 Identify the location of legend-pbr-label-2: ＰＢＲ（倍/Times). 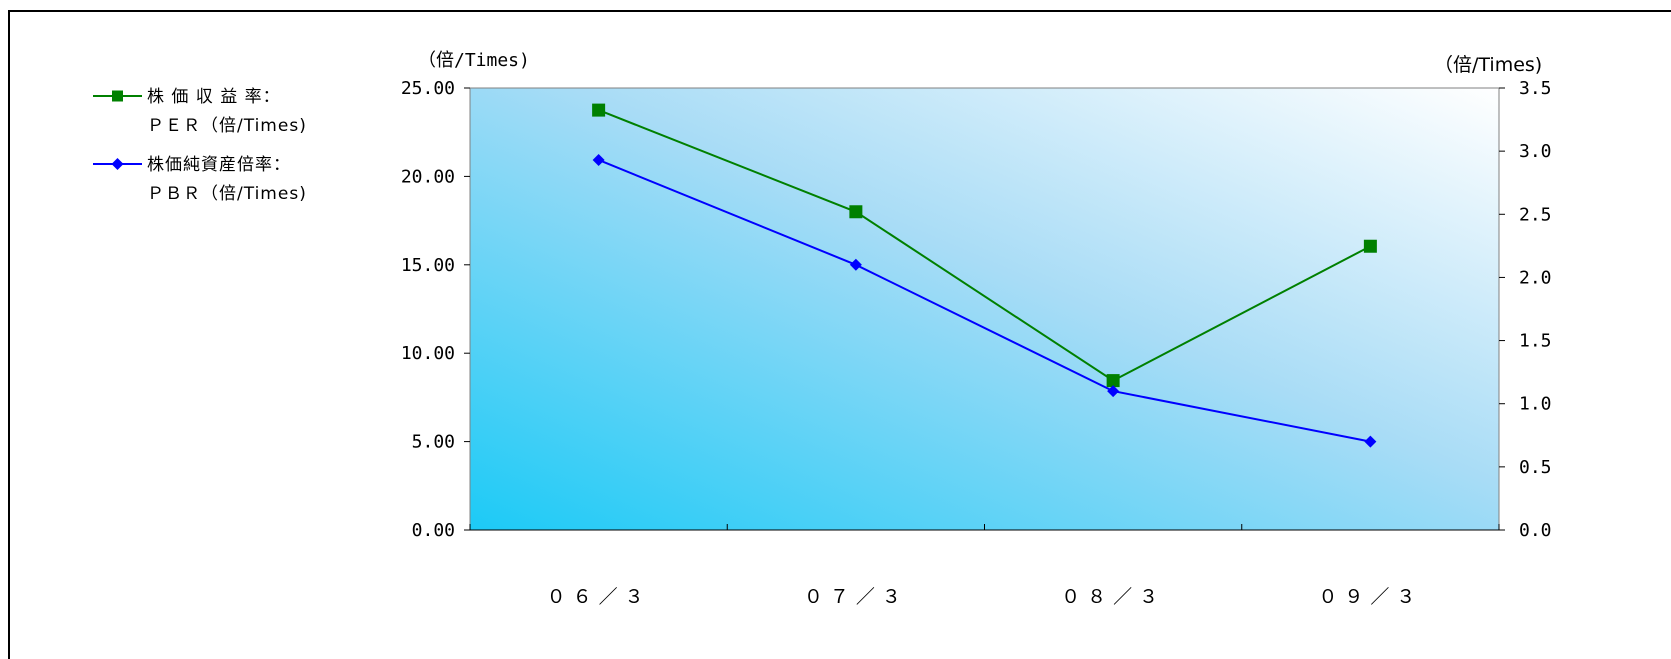
(227, 194).